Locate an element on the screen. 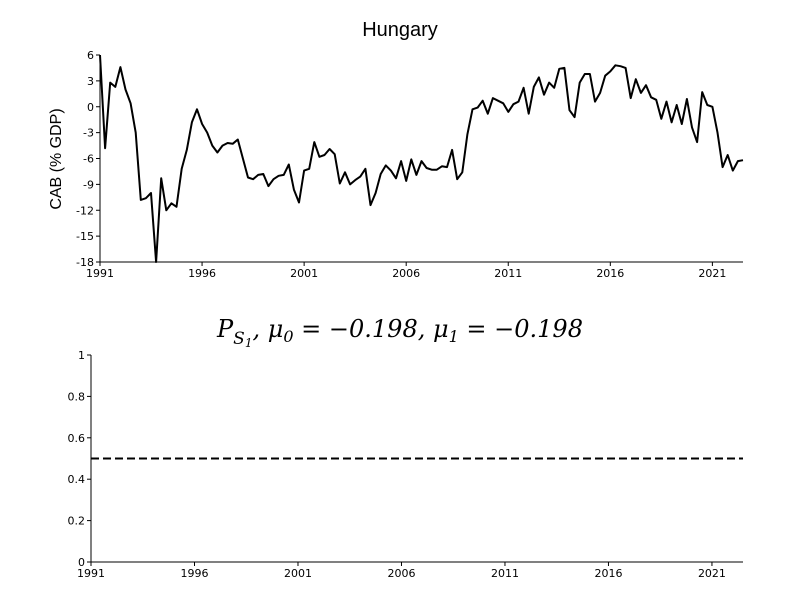 Image resolution: width=800 pixels, height=600 pixels. top-chart-x-tick-label: 1991 is located at coordinates (100, 273).